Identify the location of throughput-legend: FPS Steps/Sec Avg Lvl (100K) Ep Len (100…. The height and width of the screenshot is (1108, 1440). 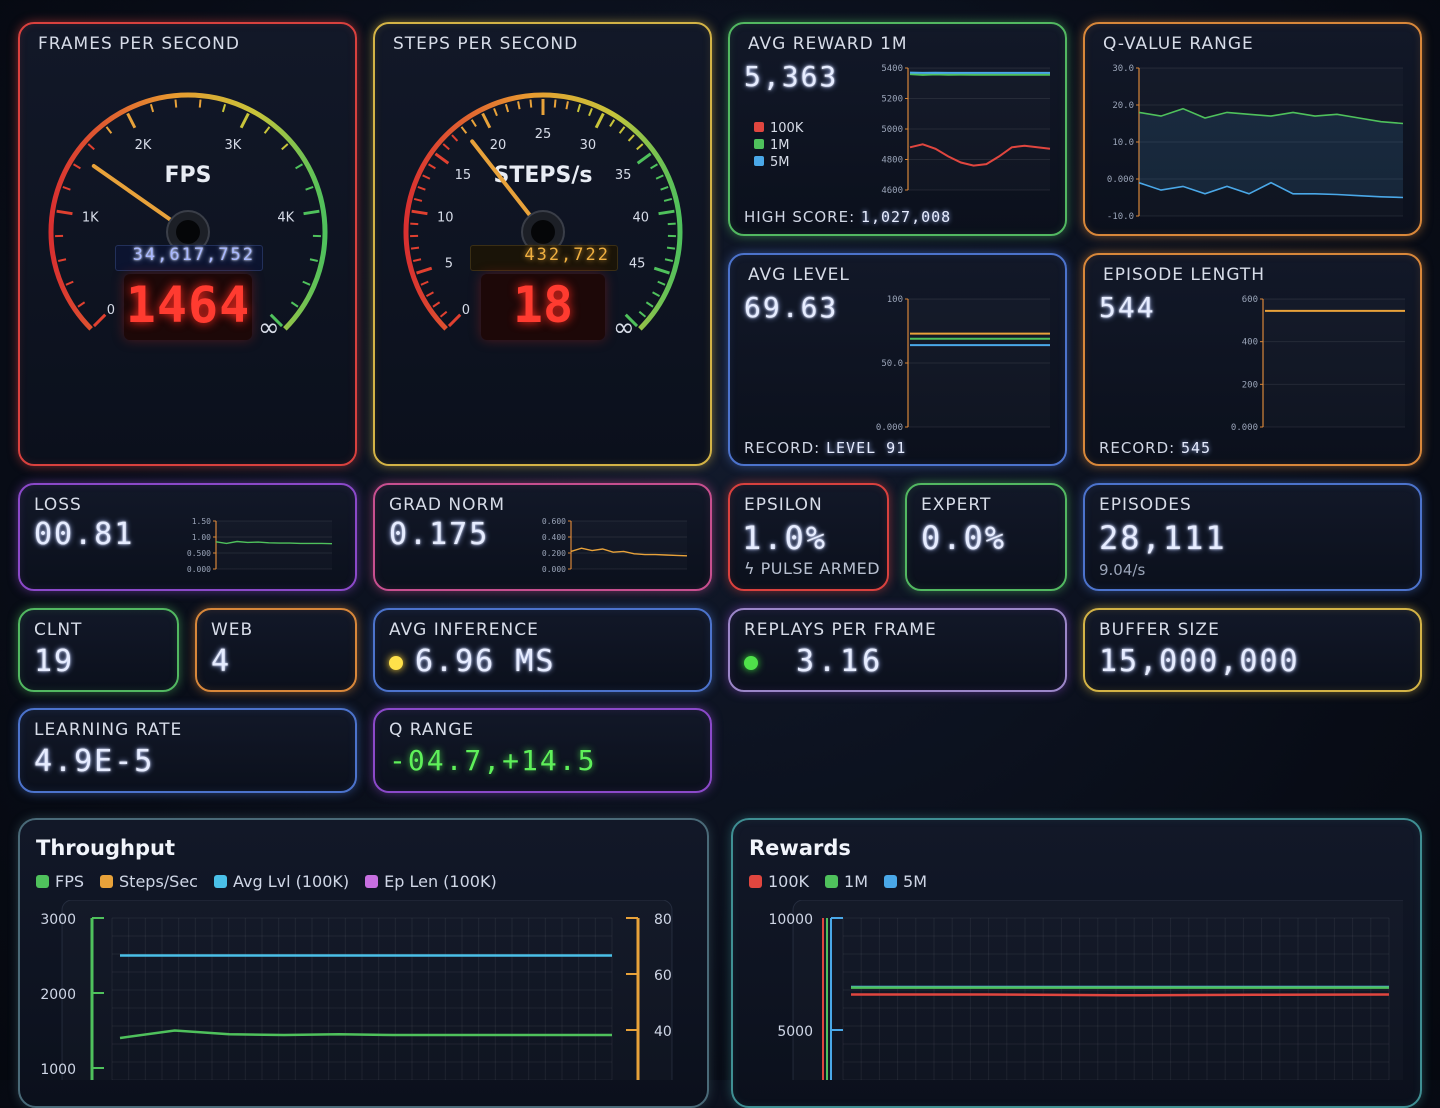
(266, 881).